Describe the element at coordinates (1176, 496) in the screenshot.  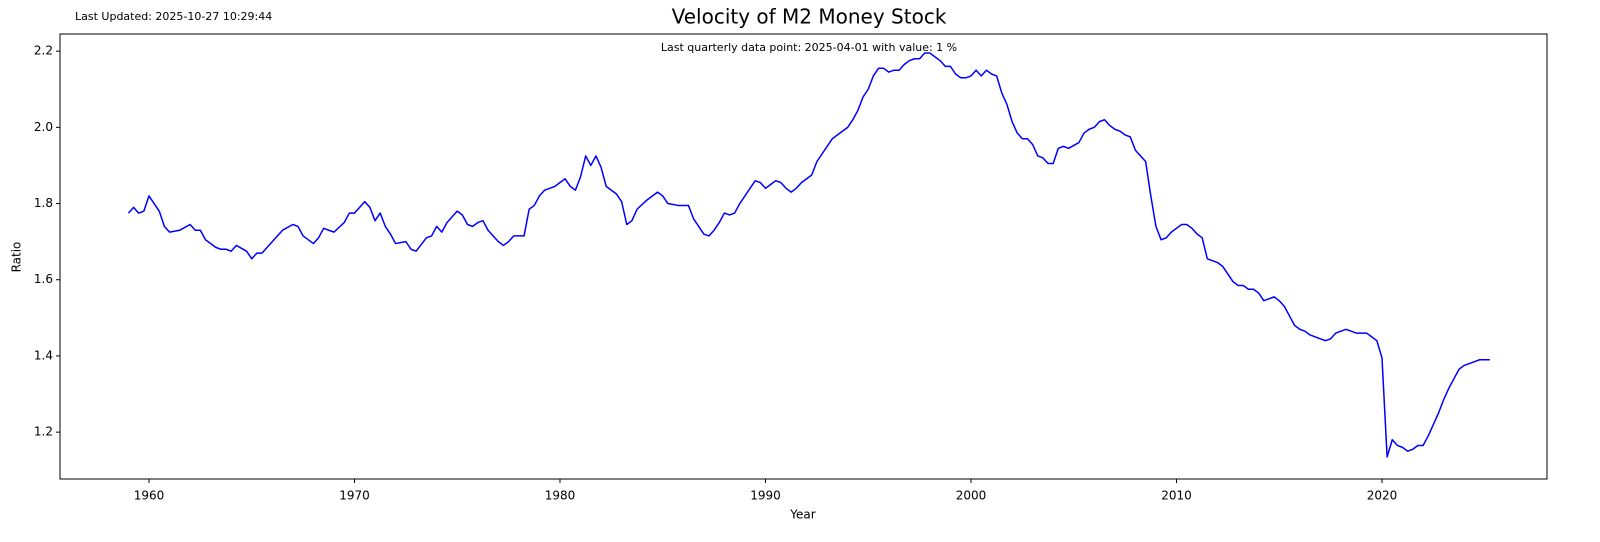
I see `x-tick-label: 2010` at that location.